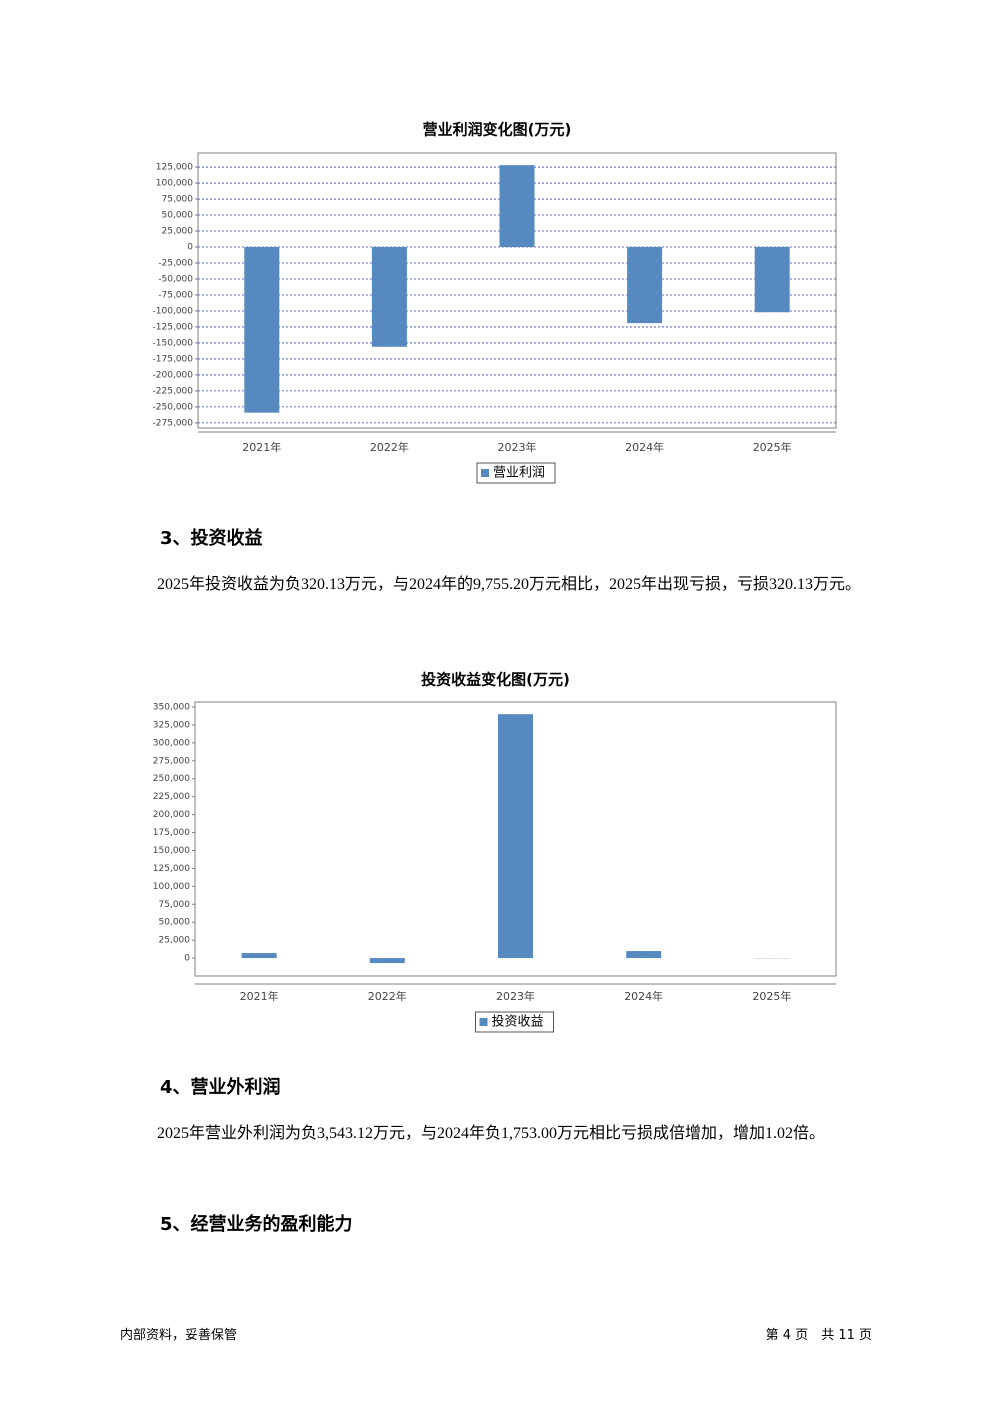 The height and width of the screenshot is (1403, 992). Describe the element at coordinates (179, 1335) in the screenshot. I see `footer-left: 内部资料，妥善保管` at that location.